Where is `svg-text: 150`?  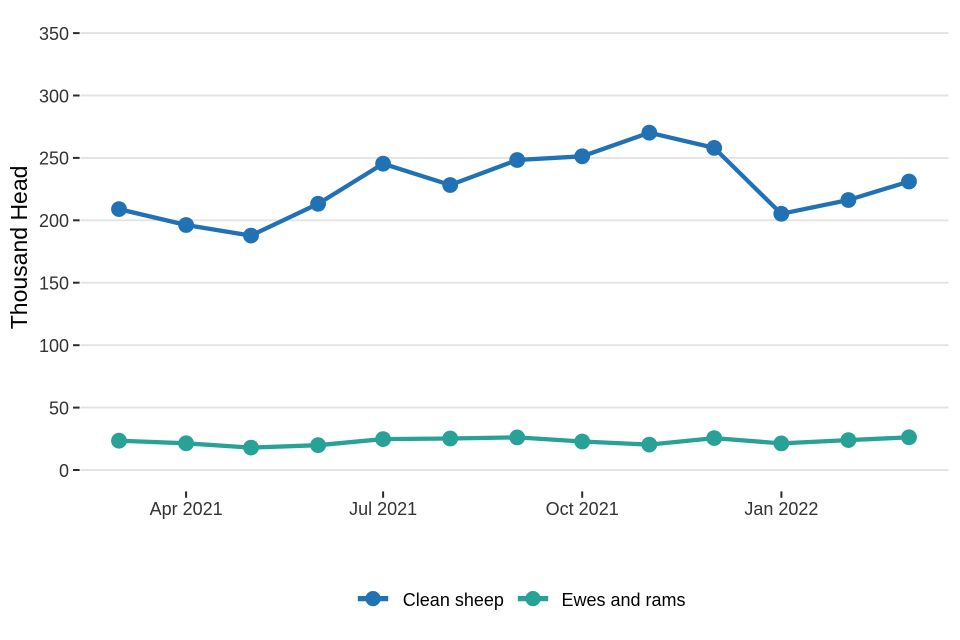 svg-text: 150 is located at coordinates (54, 284).